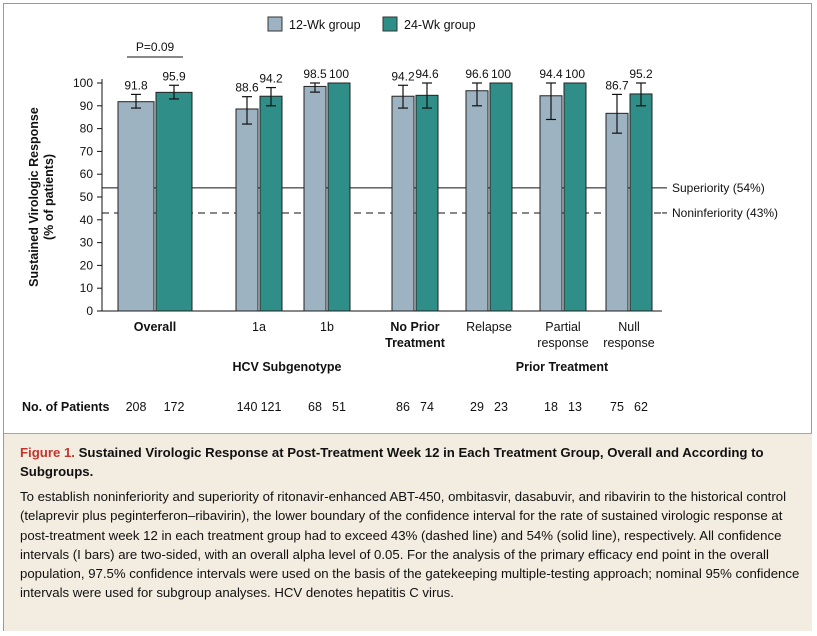 The height and width of the screenshot is (636, 817). I want to click on bar-value-label: 88.6, so click(247, 88).